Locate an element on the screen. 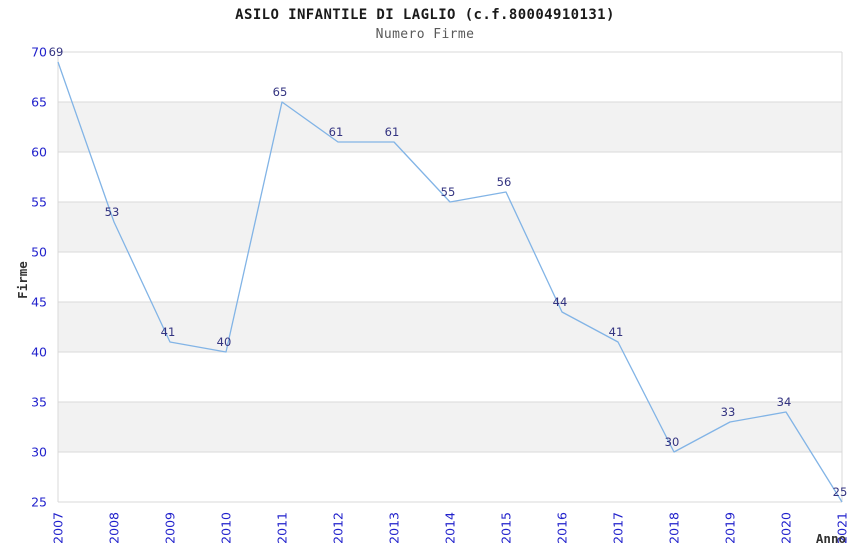 The width and height of the screenshot is (850, 550). y-tick-label: 30 is located at coordinates (39, 452).